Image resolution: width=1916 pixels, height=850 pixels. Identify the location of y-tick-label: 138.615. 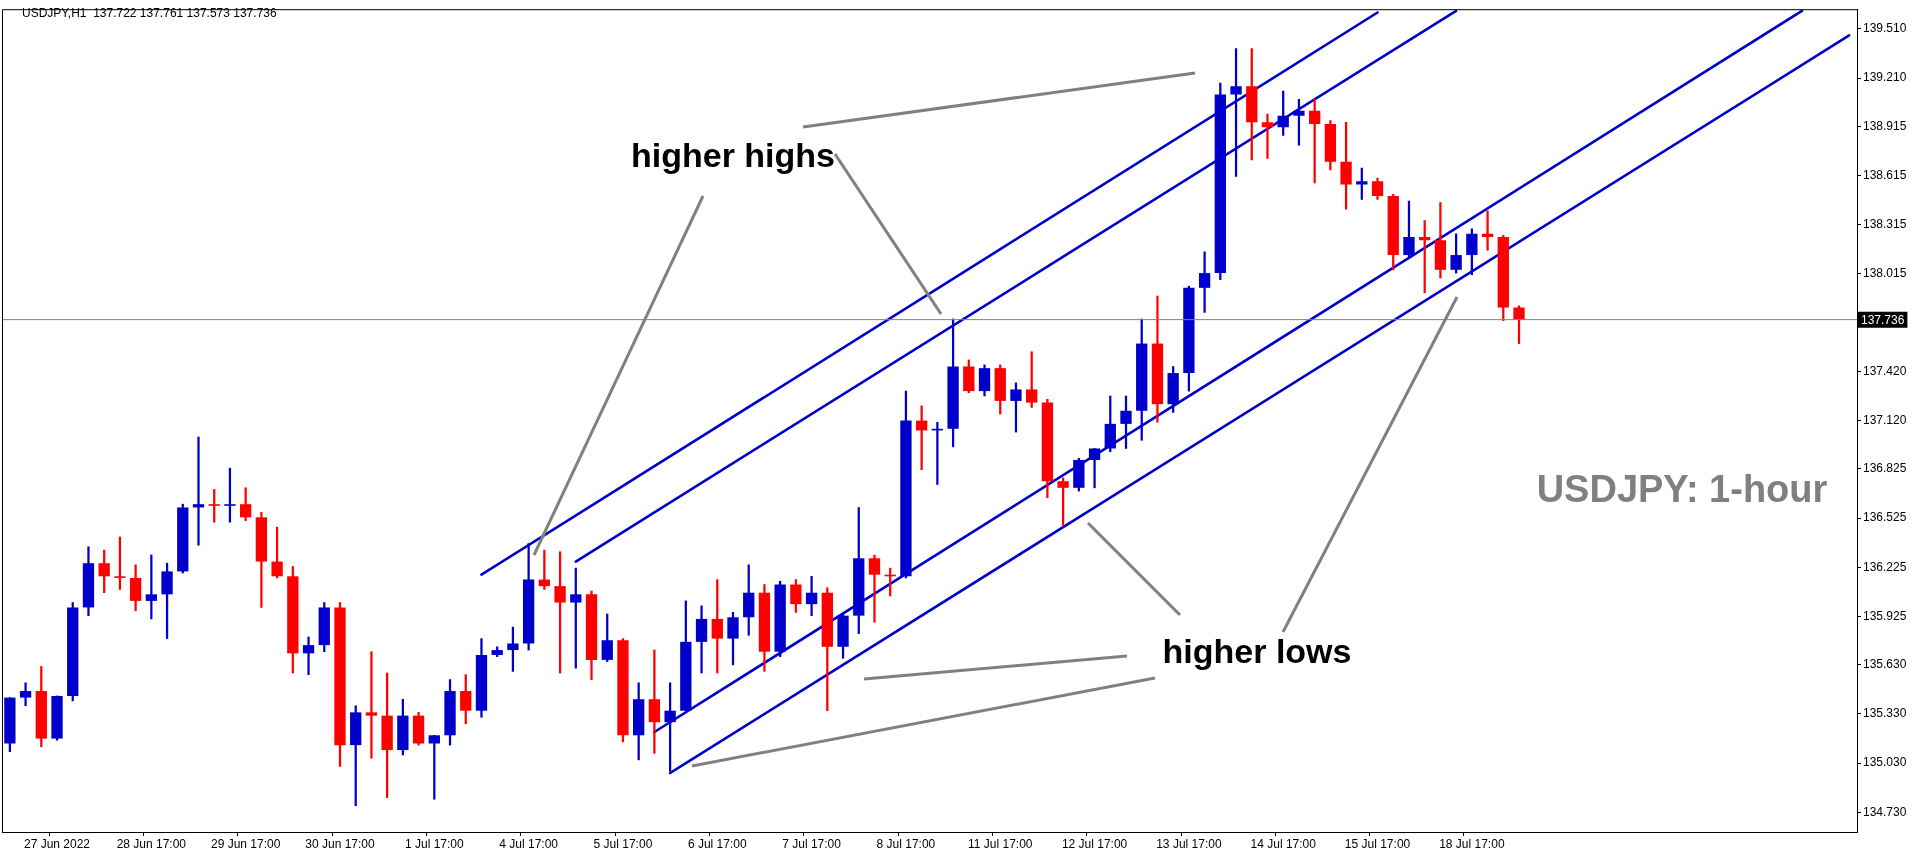
(1885, 174).